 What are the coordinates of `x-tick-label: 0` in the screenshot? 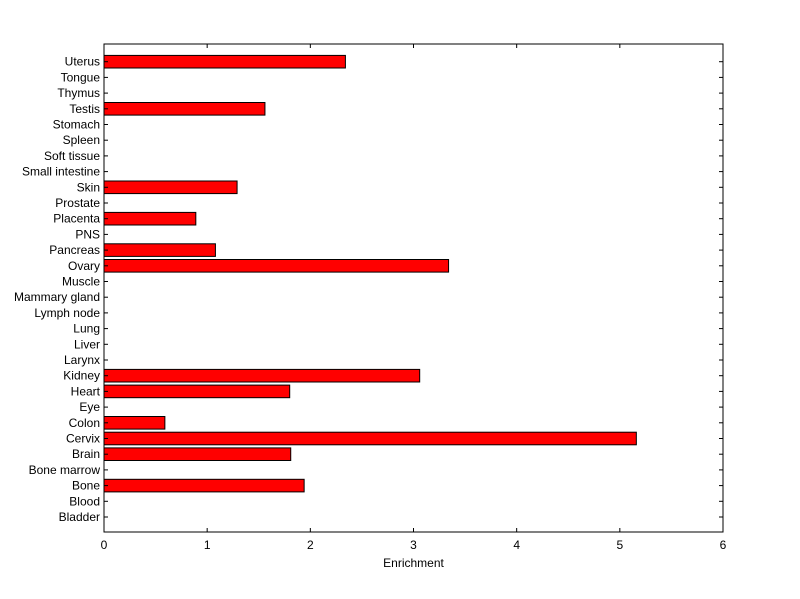 It's located at (104, 545).